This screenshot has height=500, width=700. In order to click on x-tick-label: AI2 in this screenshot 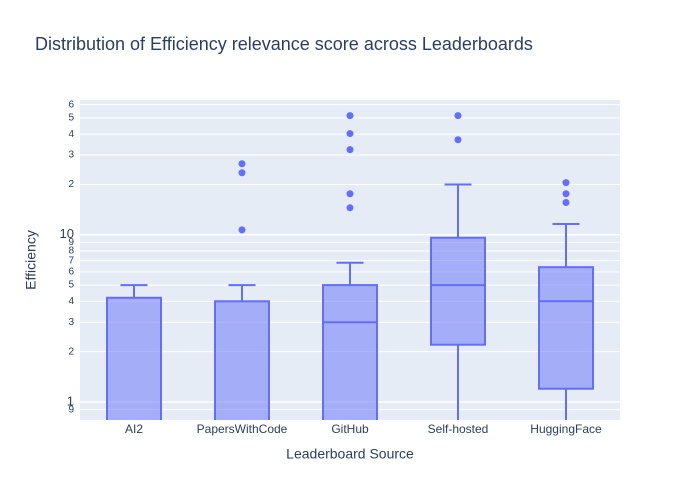, I will do `click(134, 429)`.